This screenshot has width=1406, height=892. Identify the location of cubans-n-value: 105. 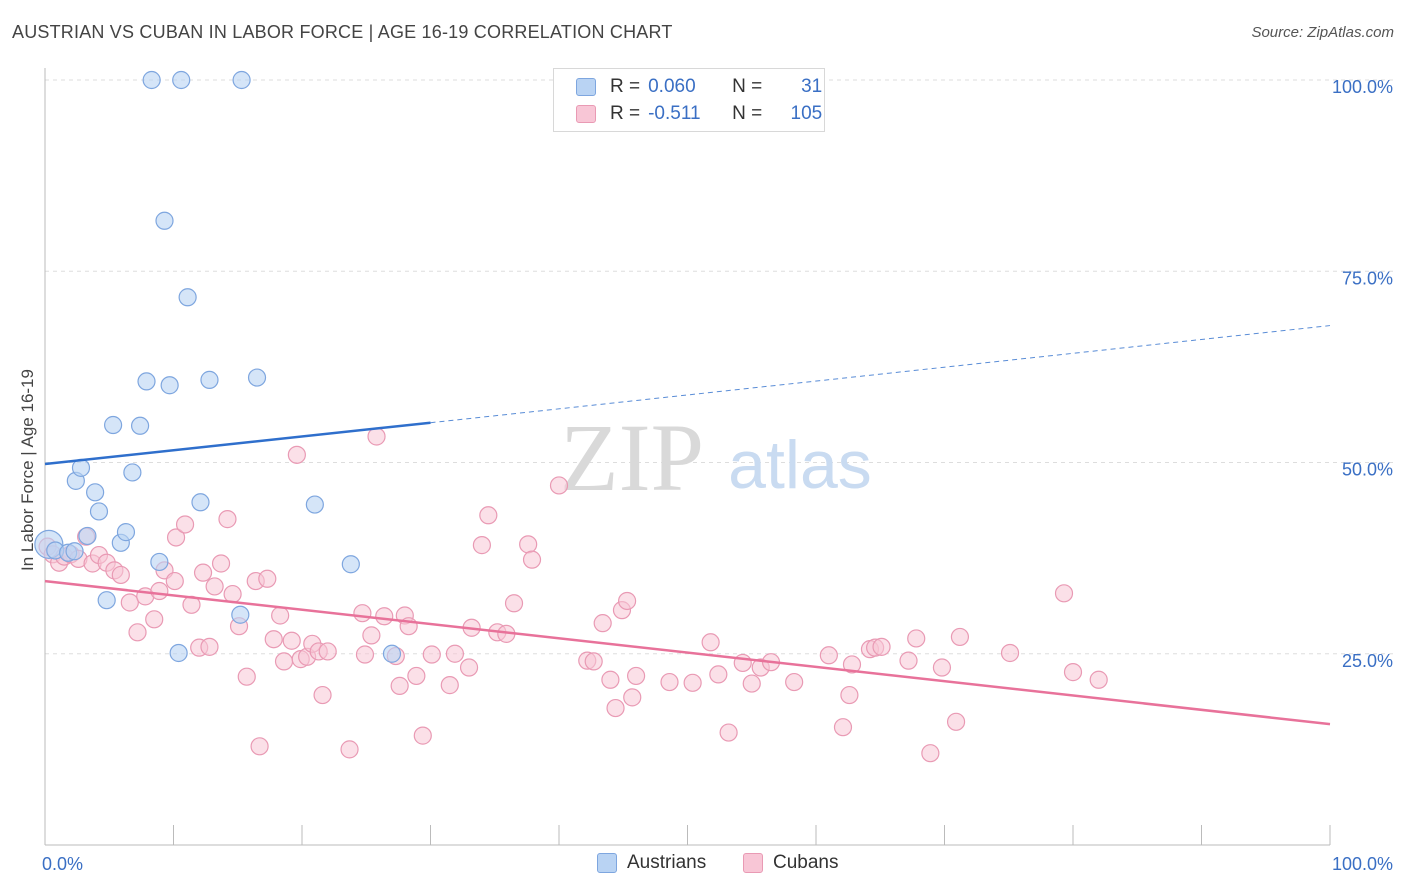
(806, 113).